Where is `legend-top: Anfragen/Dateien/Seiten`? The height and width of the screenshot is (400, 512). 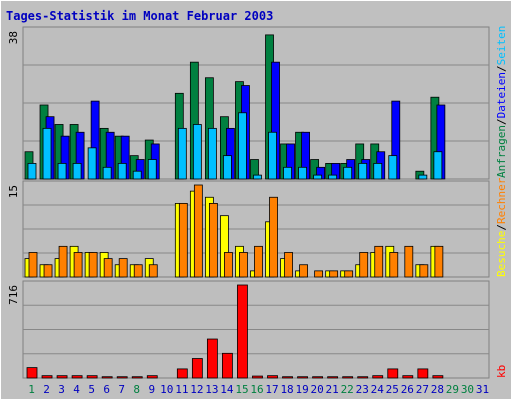
legend-top: Anfragen/Dateien/Seiten is located at coordinates (501, 102).